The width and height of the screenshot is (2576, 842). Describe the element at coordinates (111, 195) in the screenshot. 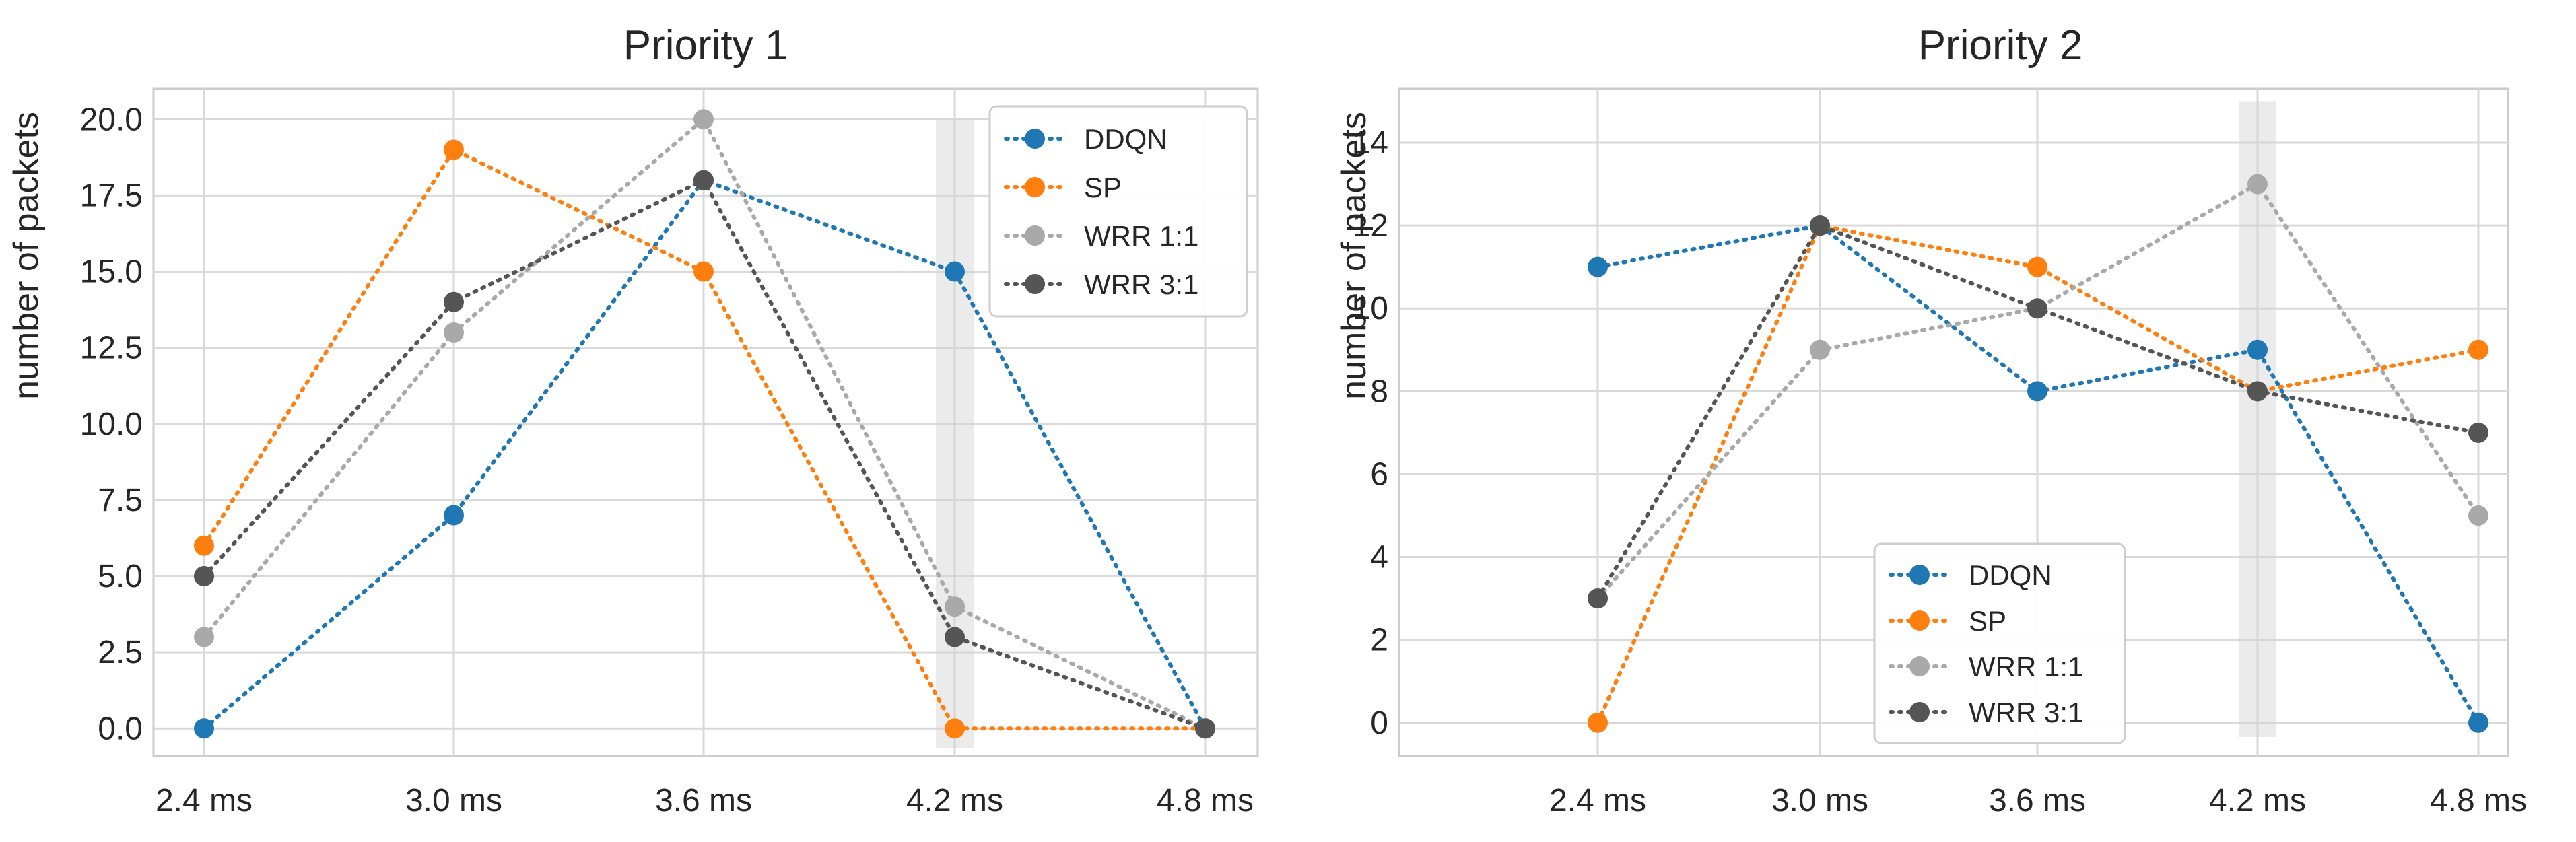

I see `y-tick-label: 17.5` at that location.